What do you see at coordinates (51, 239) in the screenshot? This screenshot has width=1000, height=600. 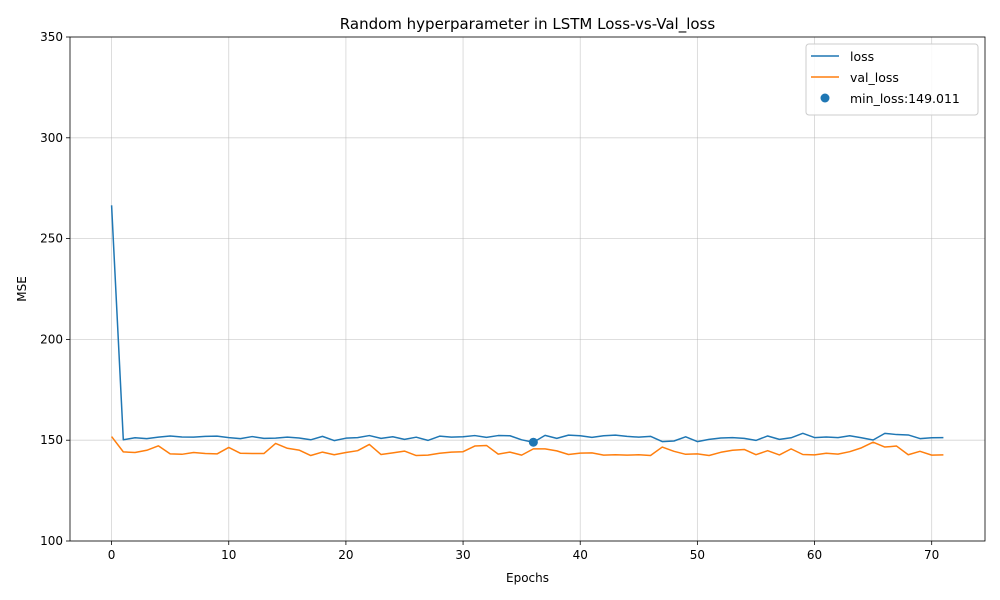 I see `y-tick-label: 250` at bounding box center [51, 239].